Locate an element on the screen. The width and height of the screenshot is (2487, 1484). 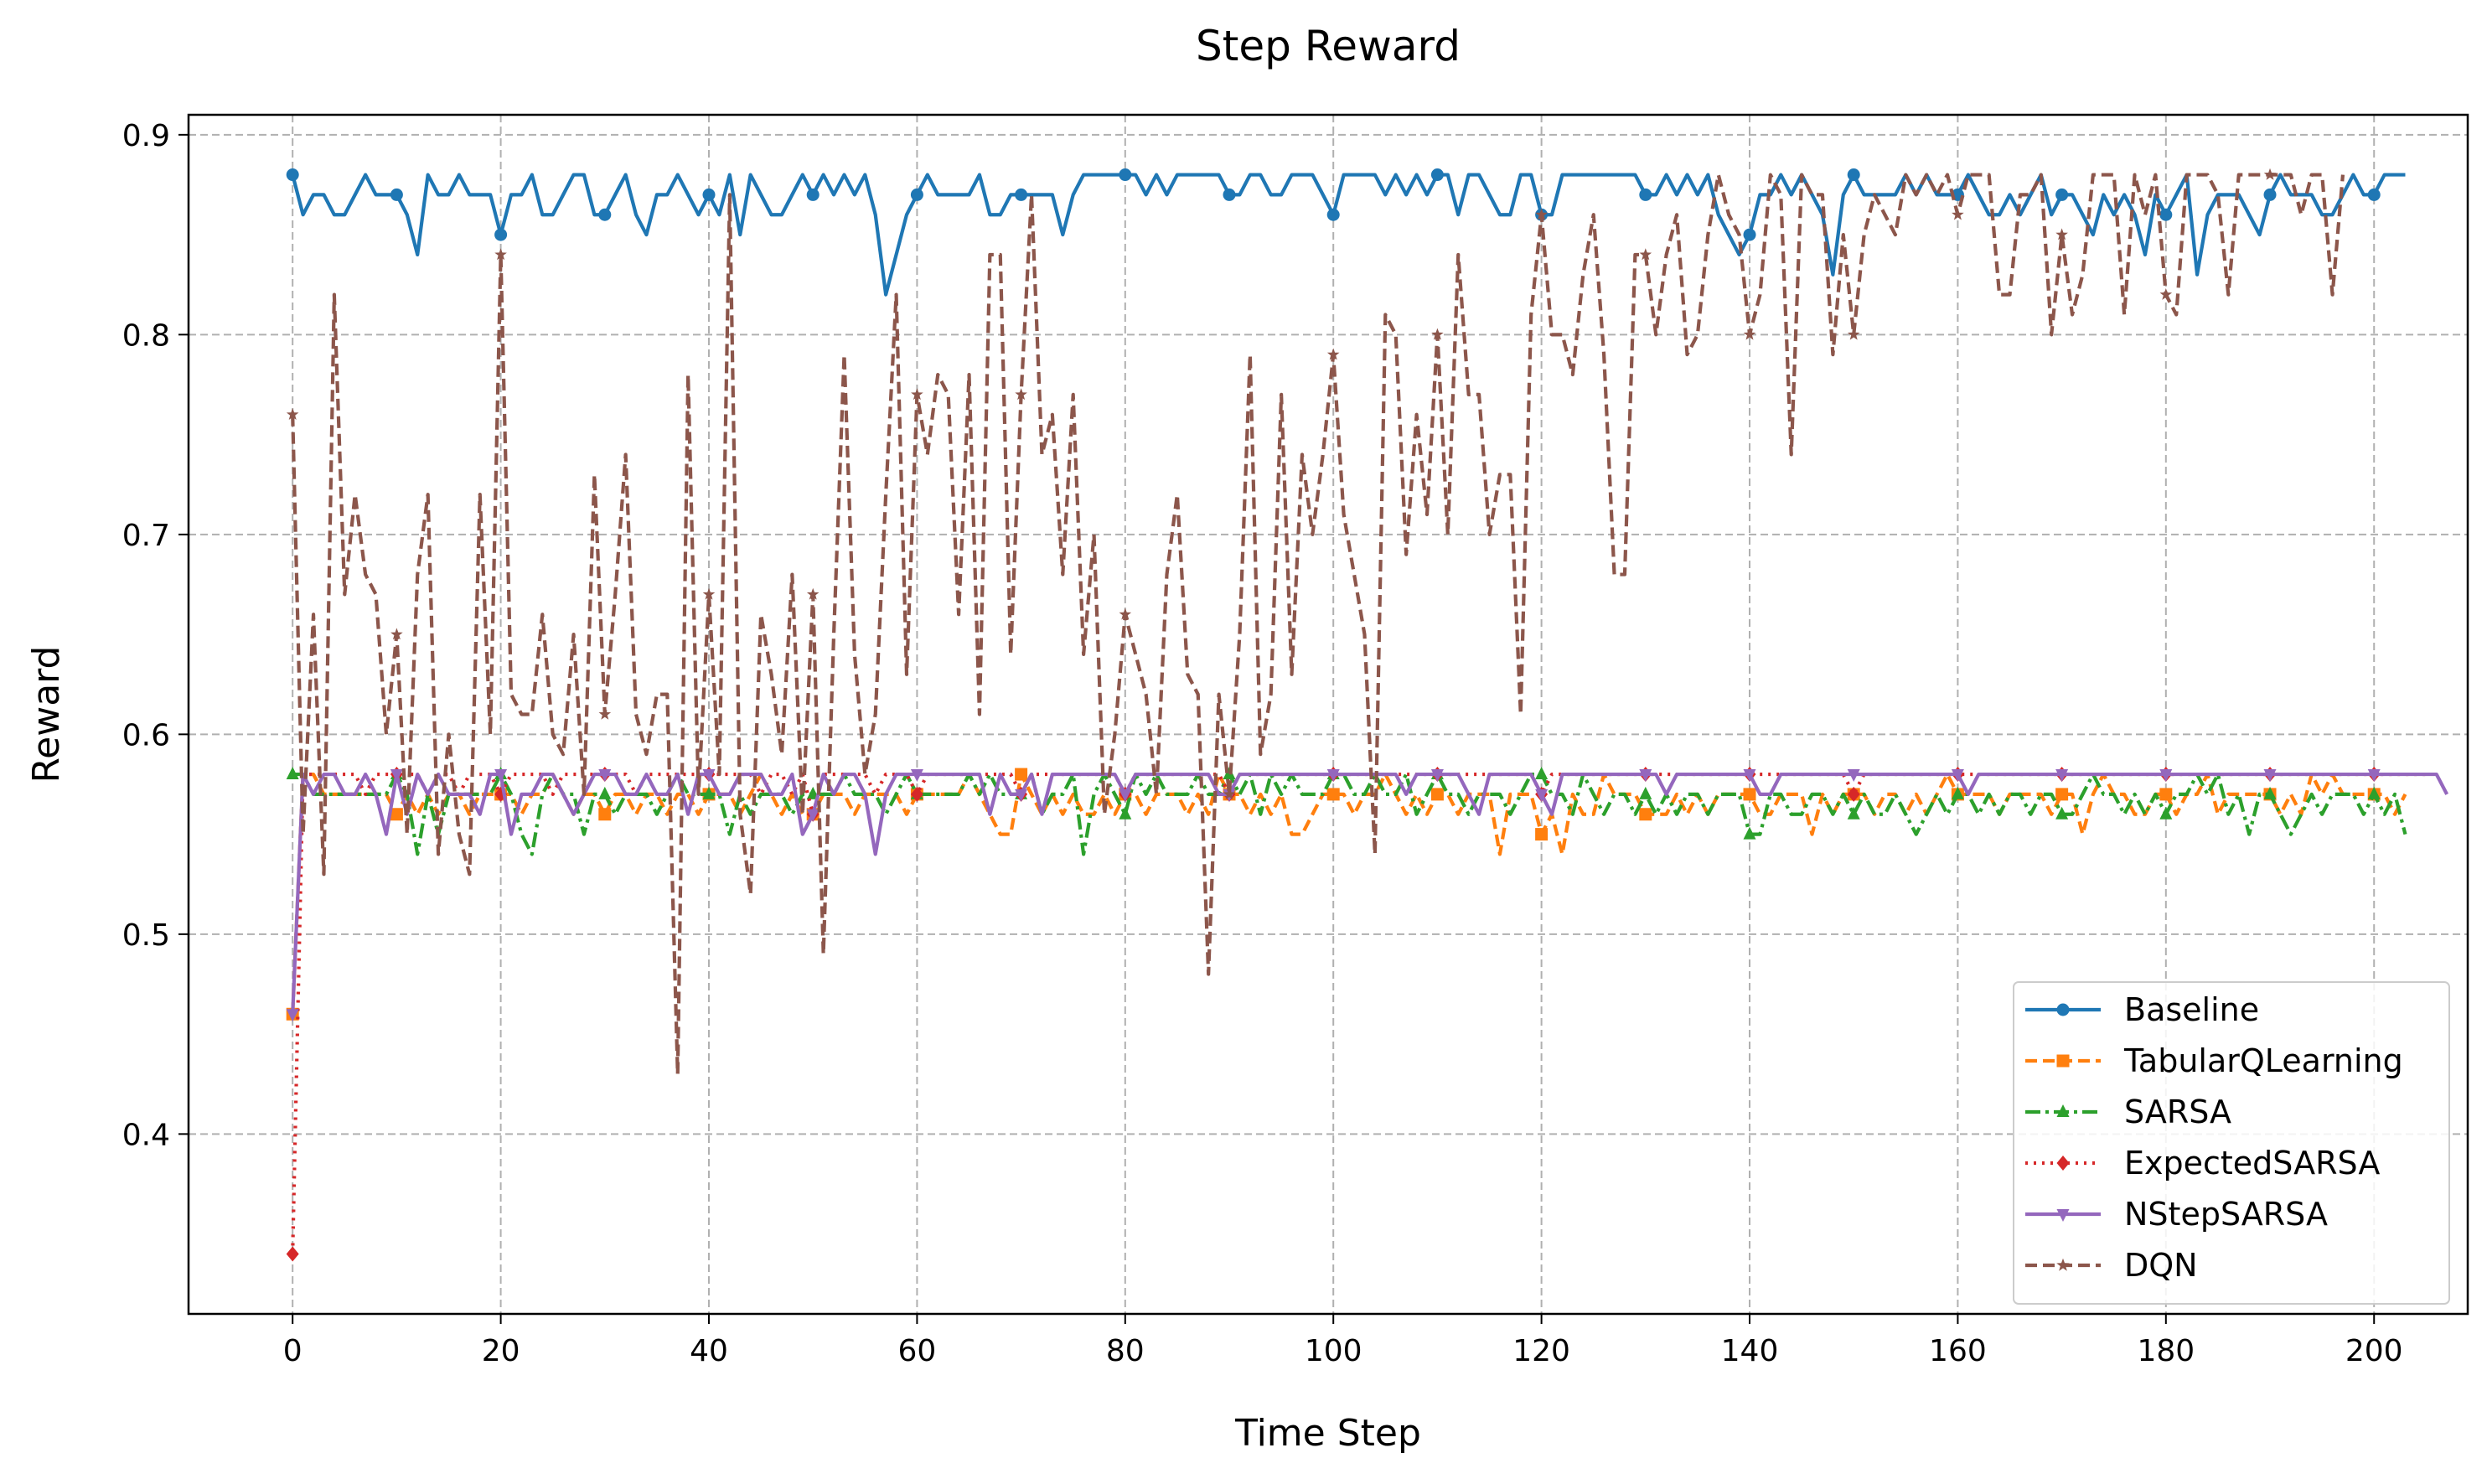
legend-item: TabularQLearning is located at coordinates (2214, 1060).